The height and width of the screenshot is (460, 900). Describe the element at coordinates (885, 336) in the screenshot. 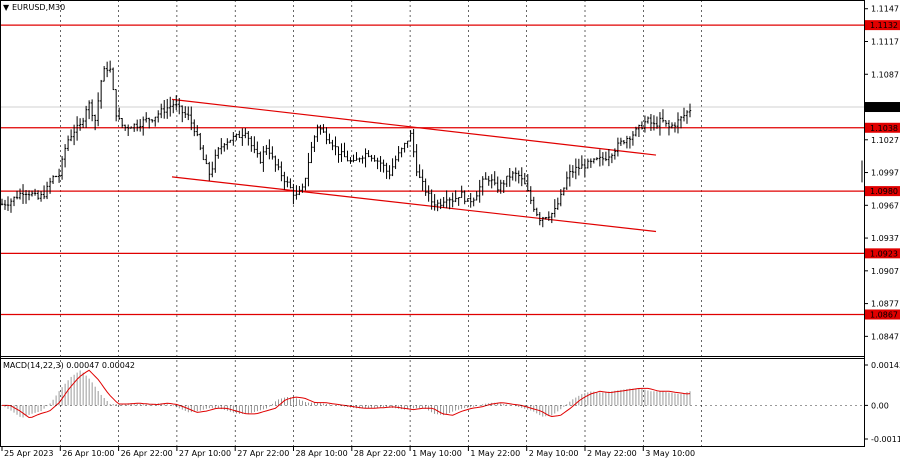

I see `price-tick-label: 1.0847` at that location.